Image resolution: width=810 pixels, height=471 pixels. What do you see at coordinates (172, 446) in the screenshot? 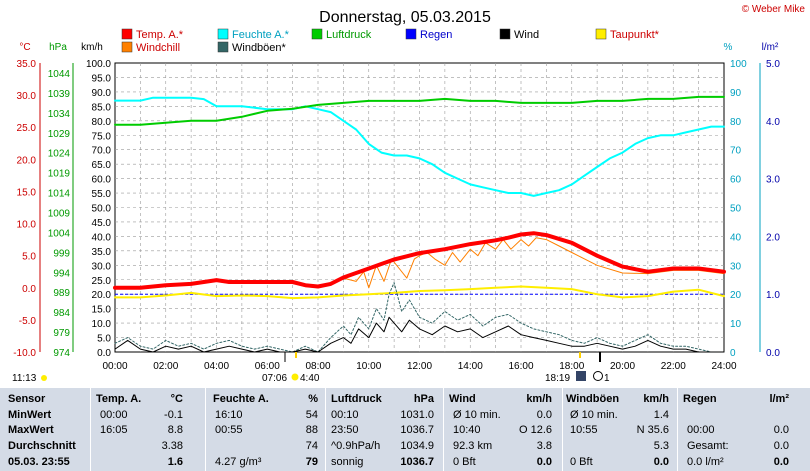
I see `table-cell: 3.38` at bounding box center [172, 446].